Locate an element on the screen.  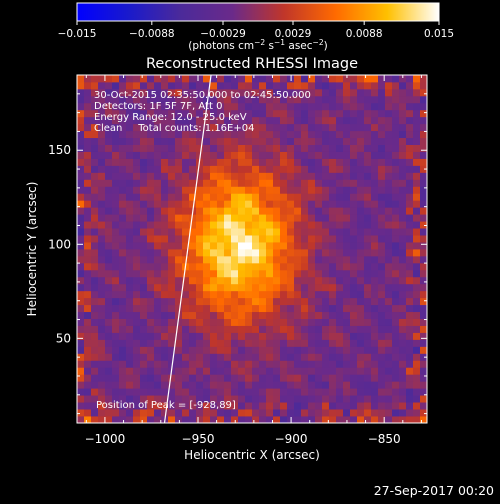
colorbar-tick-label: −0.015 is located at coordinates (77, 34).